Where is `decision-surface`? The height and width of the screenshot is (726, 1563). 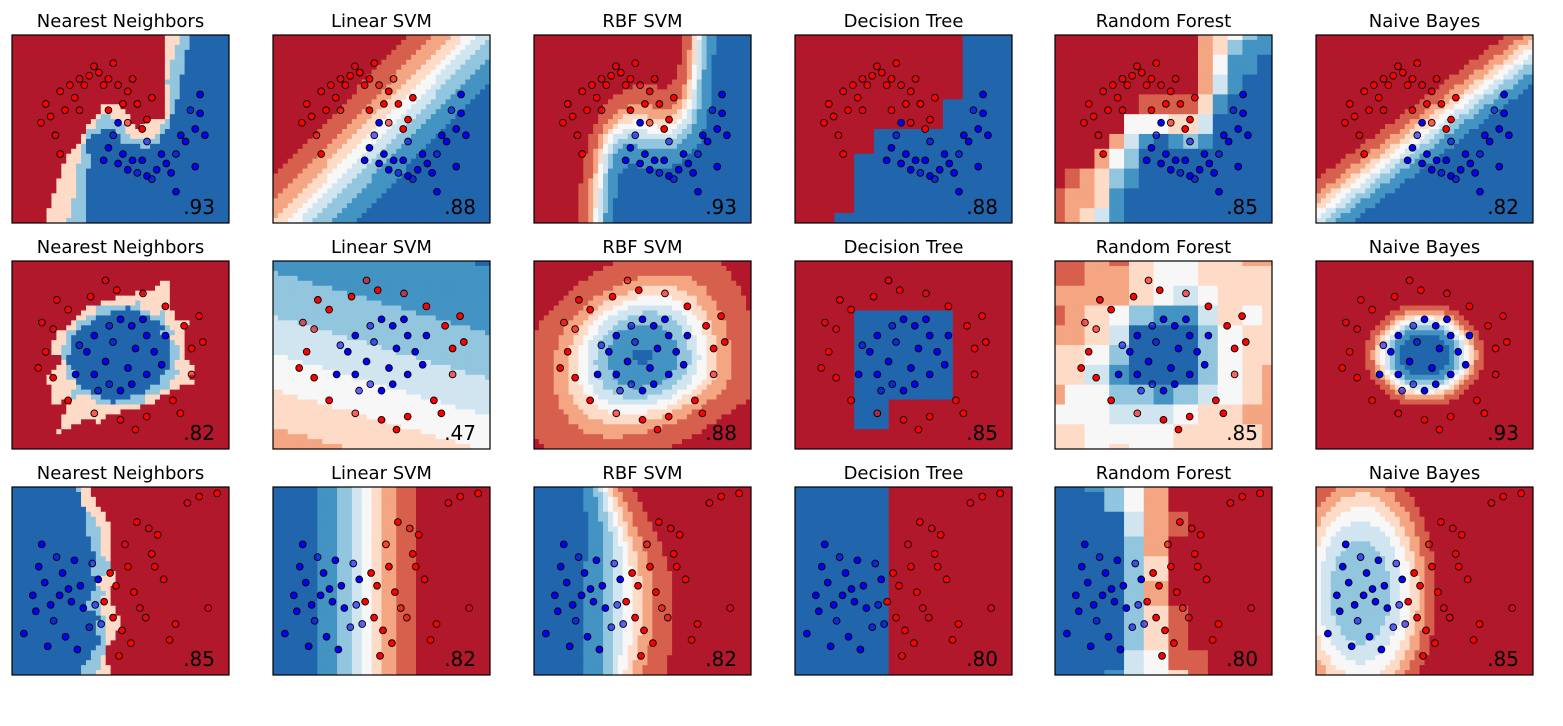 decision-surface is located at coordinates (1163, 355).